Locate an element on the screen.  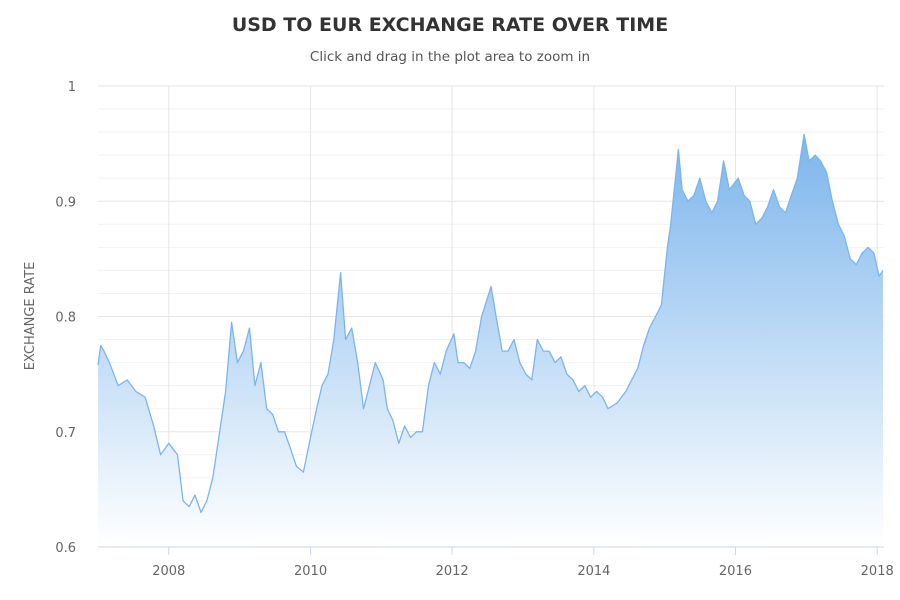
x-axis: 2008 2010 2012 2014 2016 2018 is located at coordinates (523, 563).